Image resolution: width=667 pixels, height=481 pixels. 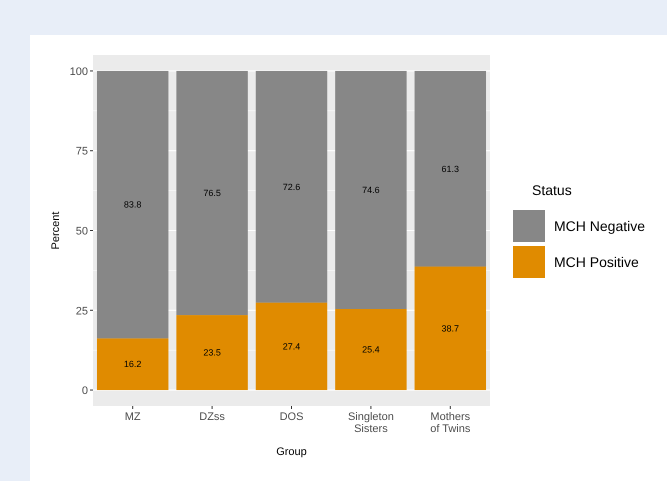 What do you see at coordinates (132, 417) in the screenshot?
I see `x-tick-label: MZ` at bounding box center [132, 417].